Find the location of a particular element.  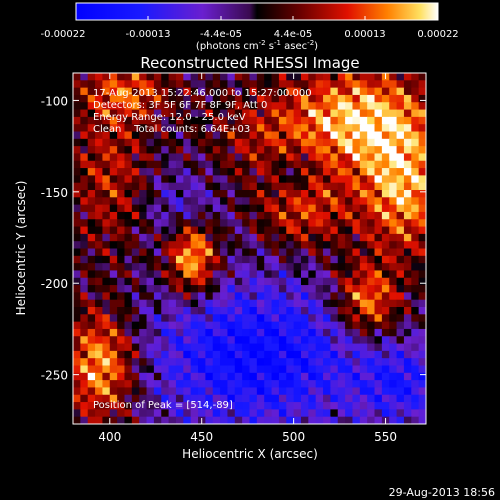

x-tick-label: 400 is located at coordinates (109, 437).